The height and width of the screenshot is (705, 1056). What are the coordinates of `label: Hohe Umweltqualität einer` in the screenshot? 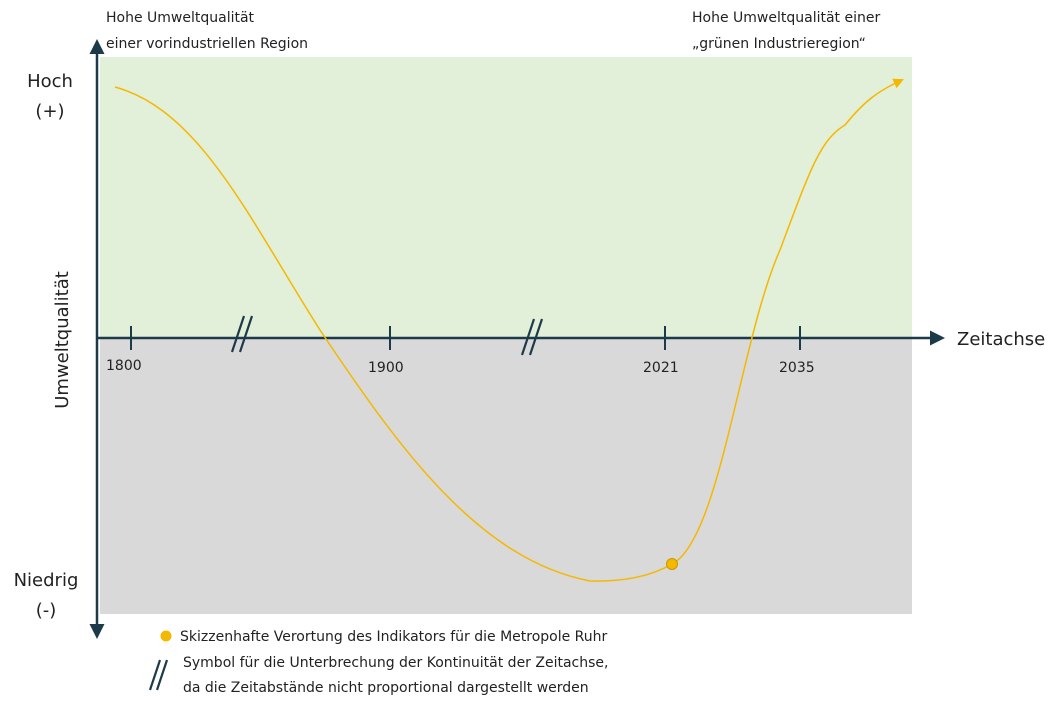 It's located at (786, 18).